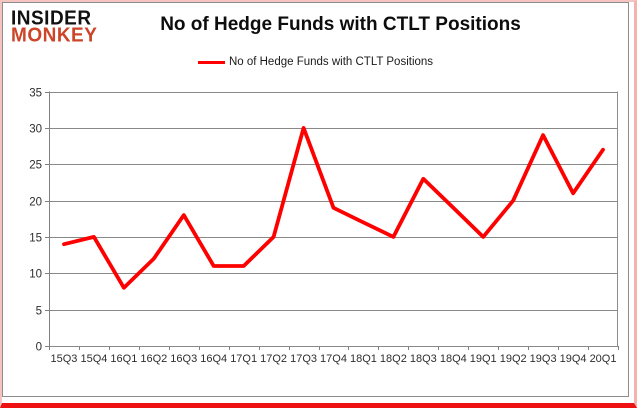 The width and height of the screenshot is (637, 408). What do you see at coordinates (123, 359) in the screenshot?
I see `svg-text: 16Q1` at bounding box center [123, 359].